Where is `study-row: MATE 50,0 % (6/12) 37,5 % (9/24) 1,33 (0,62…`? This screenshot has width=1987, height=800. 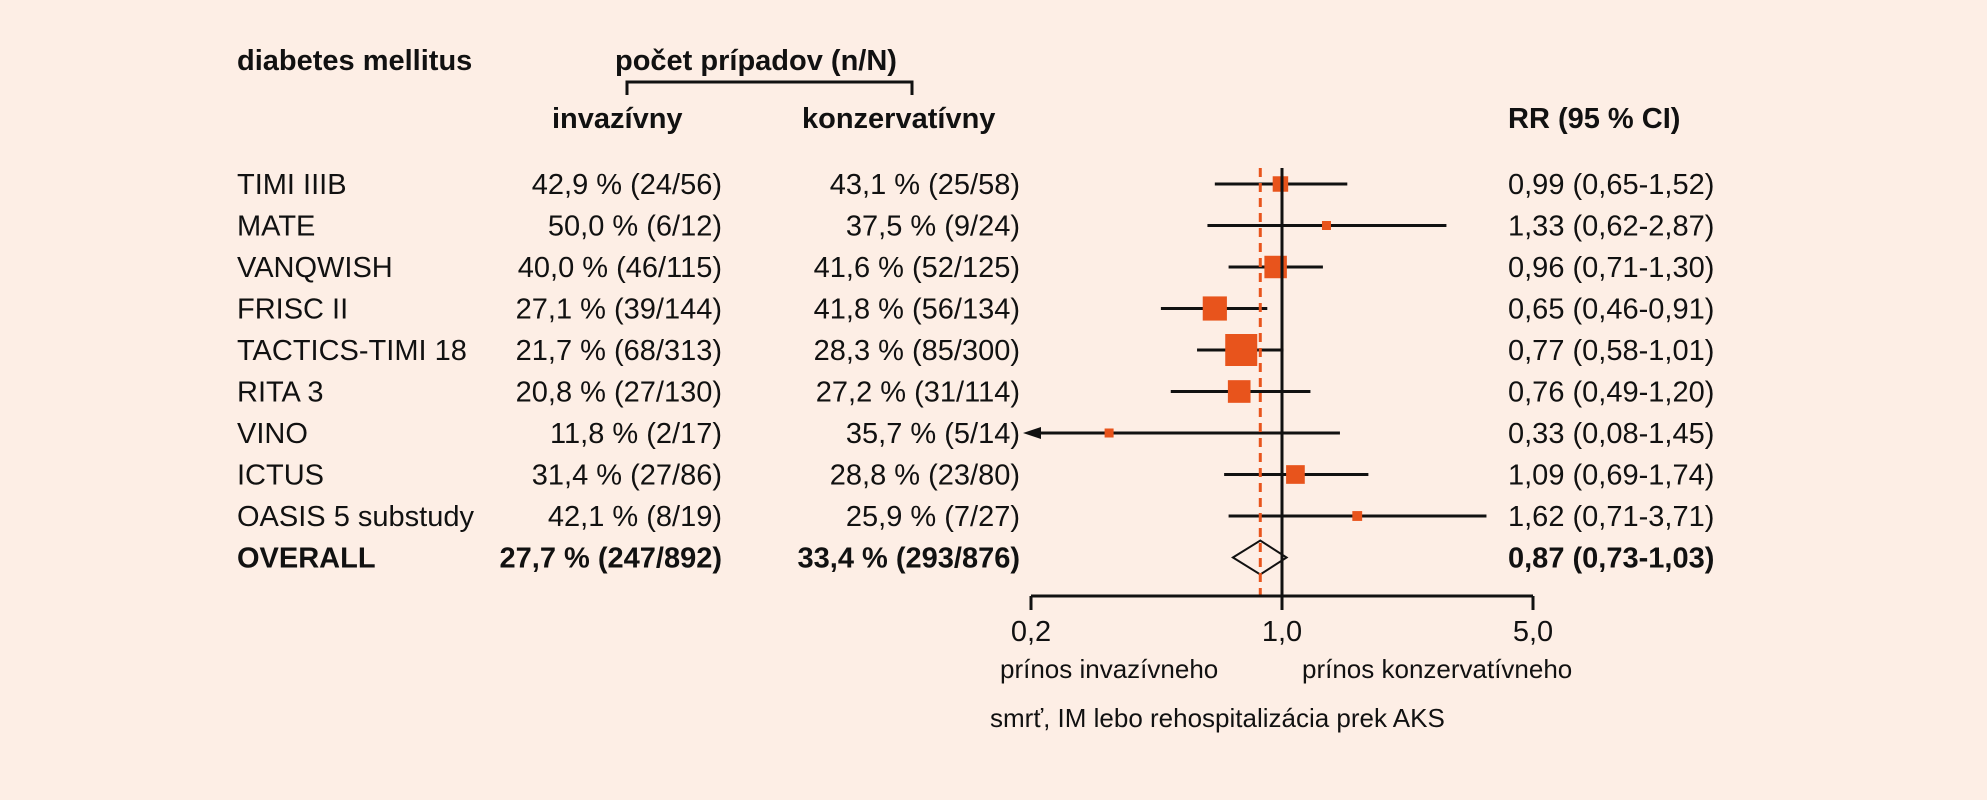
study-row: MATE 50,0 % (6/12) 37,5 % (9/24) 1,33 (0,62… is located at coordinates (975, 227).